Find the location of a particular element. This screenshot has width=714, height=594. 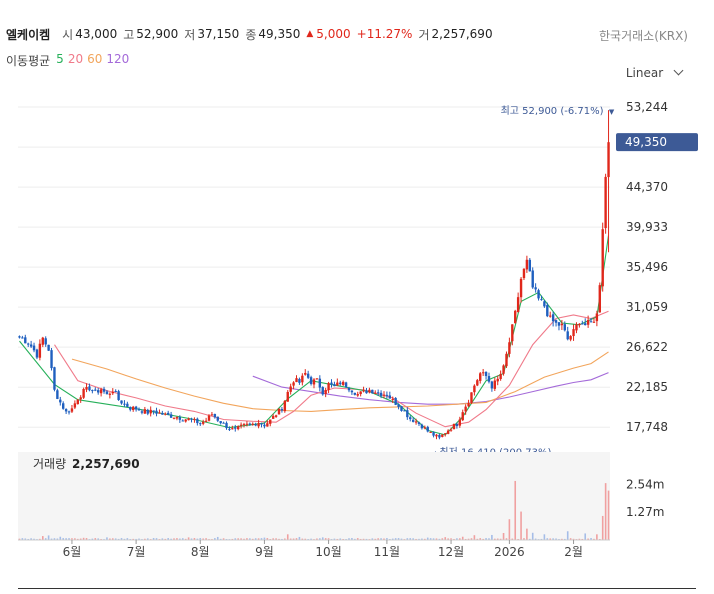

y-tick-label: 31,059 is located at coordinates (647, 307).